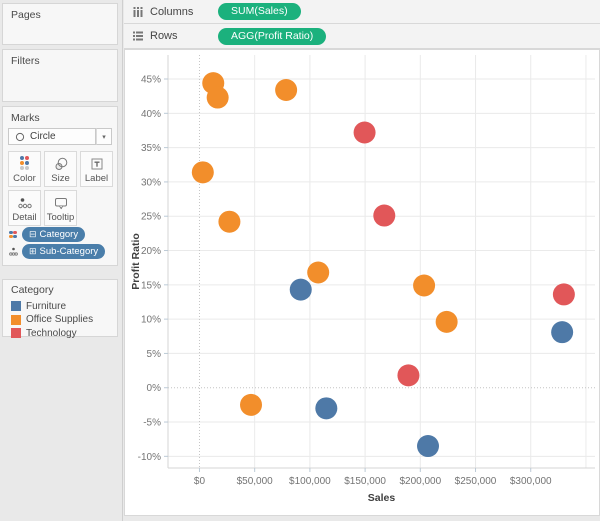 The image size is (600, 521). What do you see at coordinates (136, 261) in the screenshot?
I see `y-axis-title: Profit Ratio` at bounding box center [136, 261].